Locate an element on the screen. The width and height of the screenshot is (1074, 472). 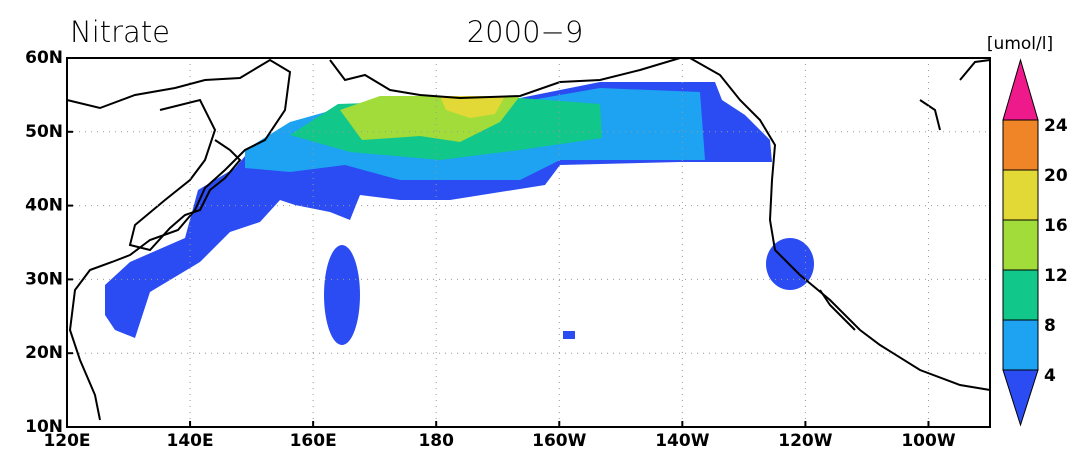
x-tick-label: 140E is located at coordinates (190, 441).